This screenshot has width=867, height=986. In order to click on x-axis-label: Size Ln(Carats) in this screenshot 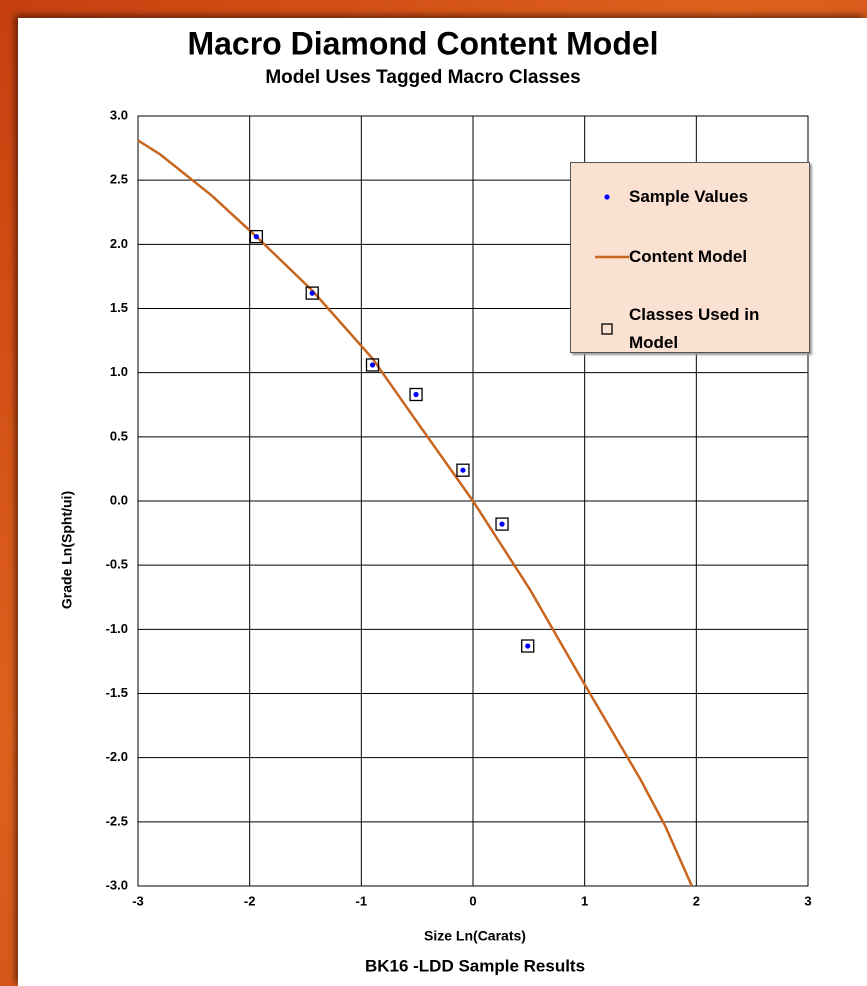, I will do `click(475, 936)`.